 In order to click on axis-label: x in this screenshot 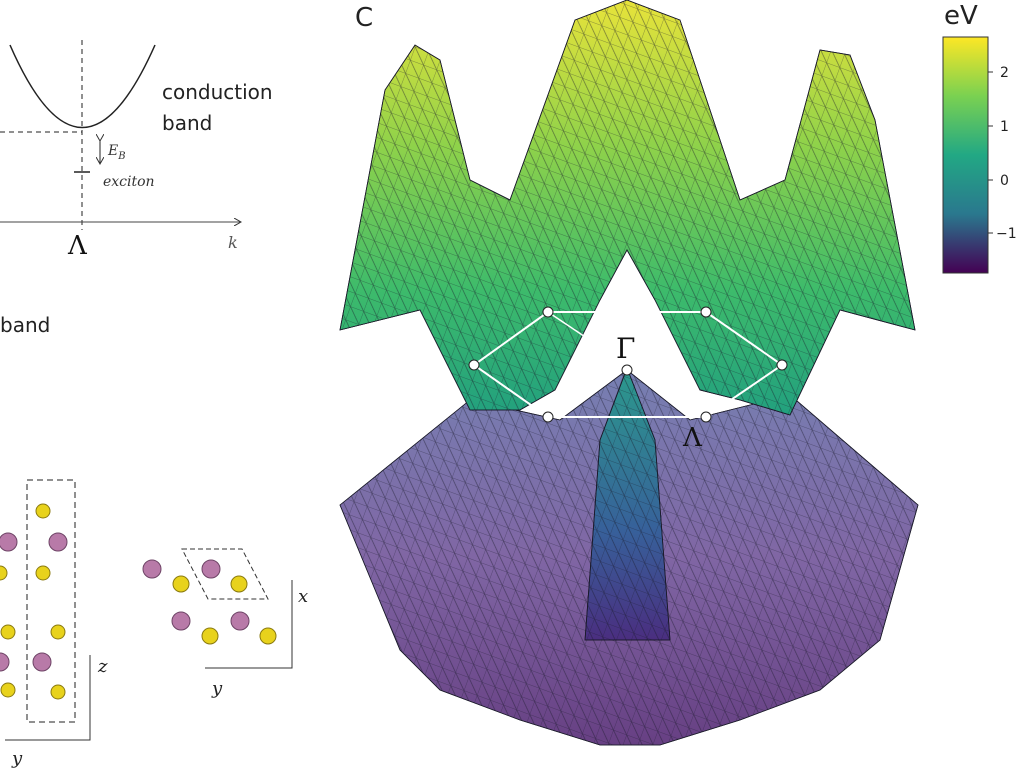, I will do `click(303, 596)`.